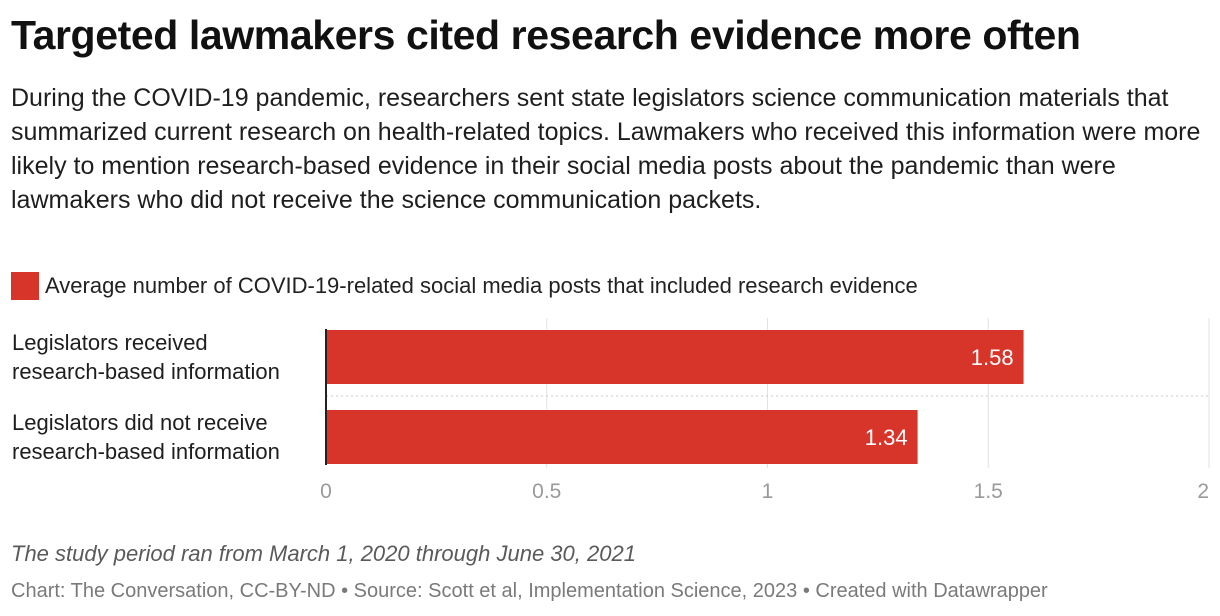 The width and height of the screenshot is (1220, 616). I want to click on x-tick-label-0: 0, so click(326, 491).